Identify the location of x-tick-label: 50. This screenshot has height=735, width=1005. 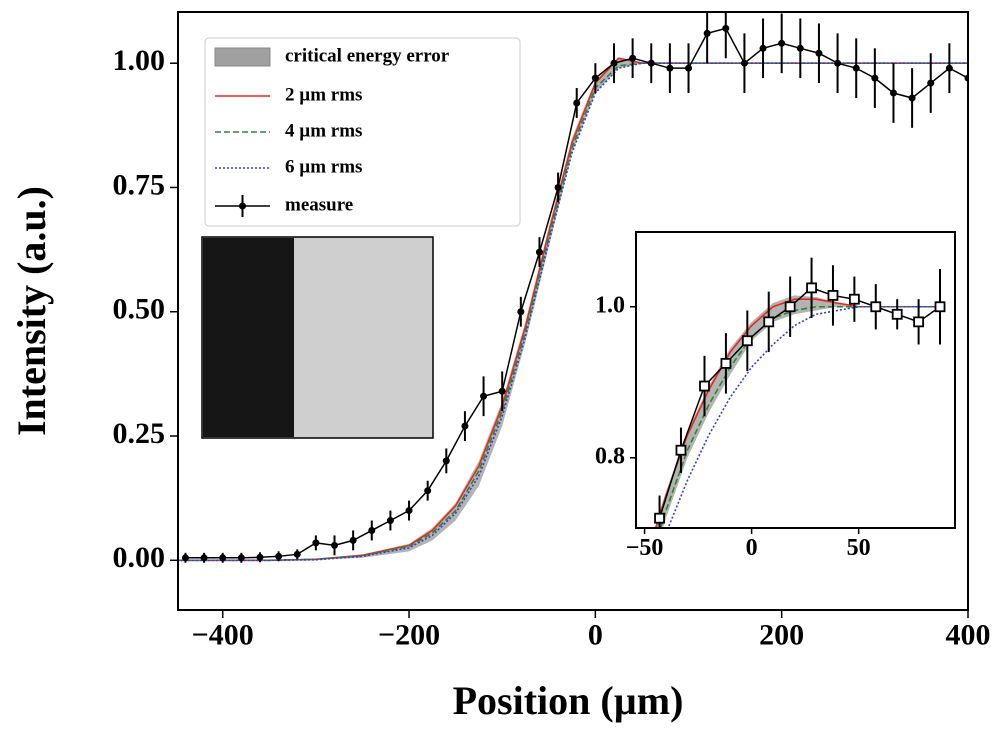
(859, 548).